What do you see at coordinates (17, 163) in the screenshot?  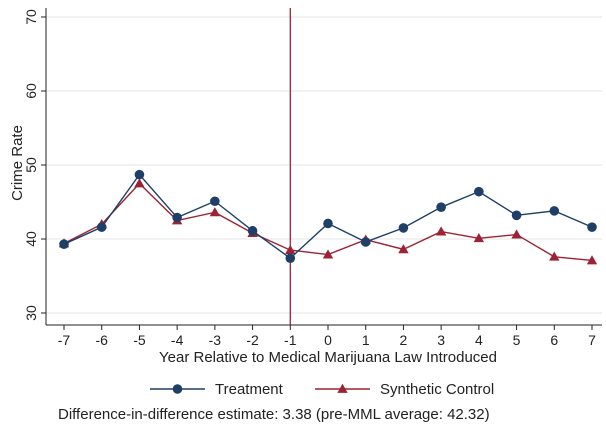 I see `y-axis-title: Crime Rate` at bounding box center [17, 163].